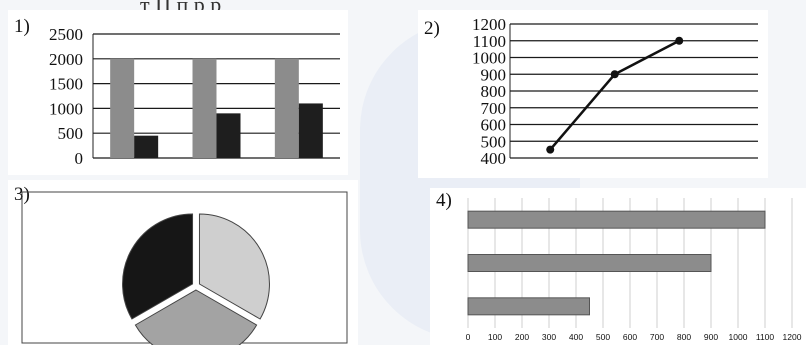 The height and width of the screenshot is (345, 806). I want to click on y-tick-label: 0, so click(79, 158).